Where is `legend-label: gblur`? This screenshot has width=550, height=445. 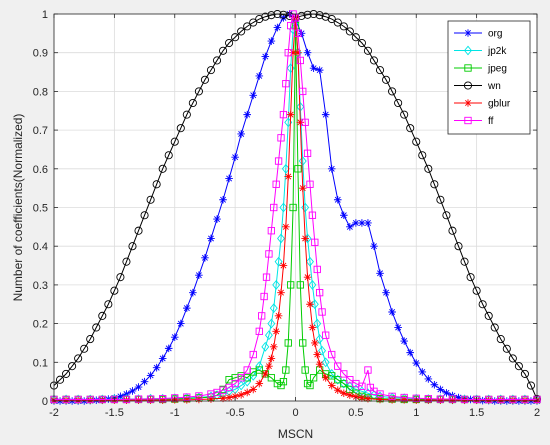 legend-label: gblur is located at coordinates (499, 104).